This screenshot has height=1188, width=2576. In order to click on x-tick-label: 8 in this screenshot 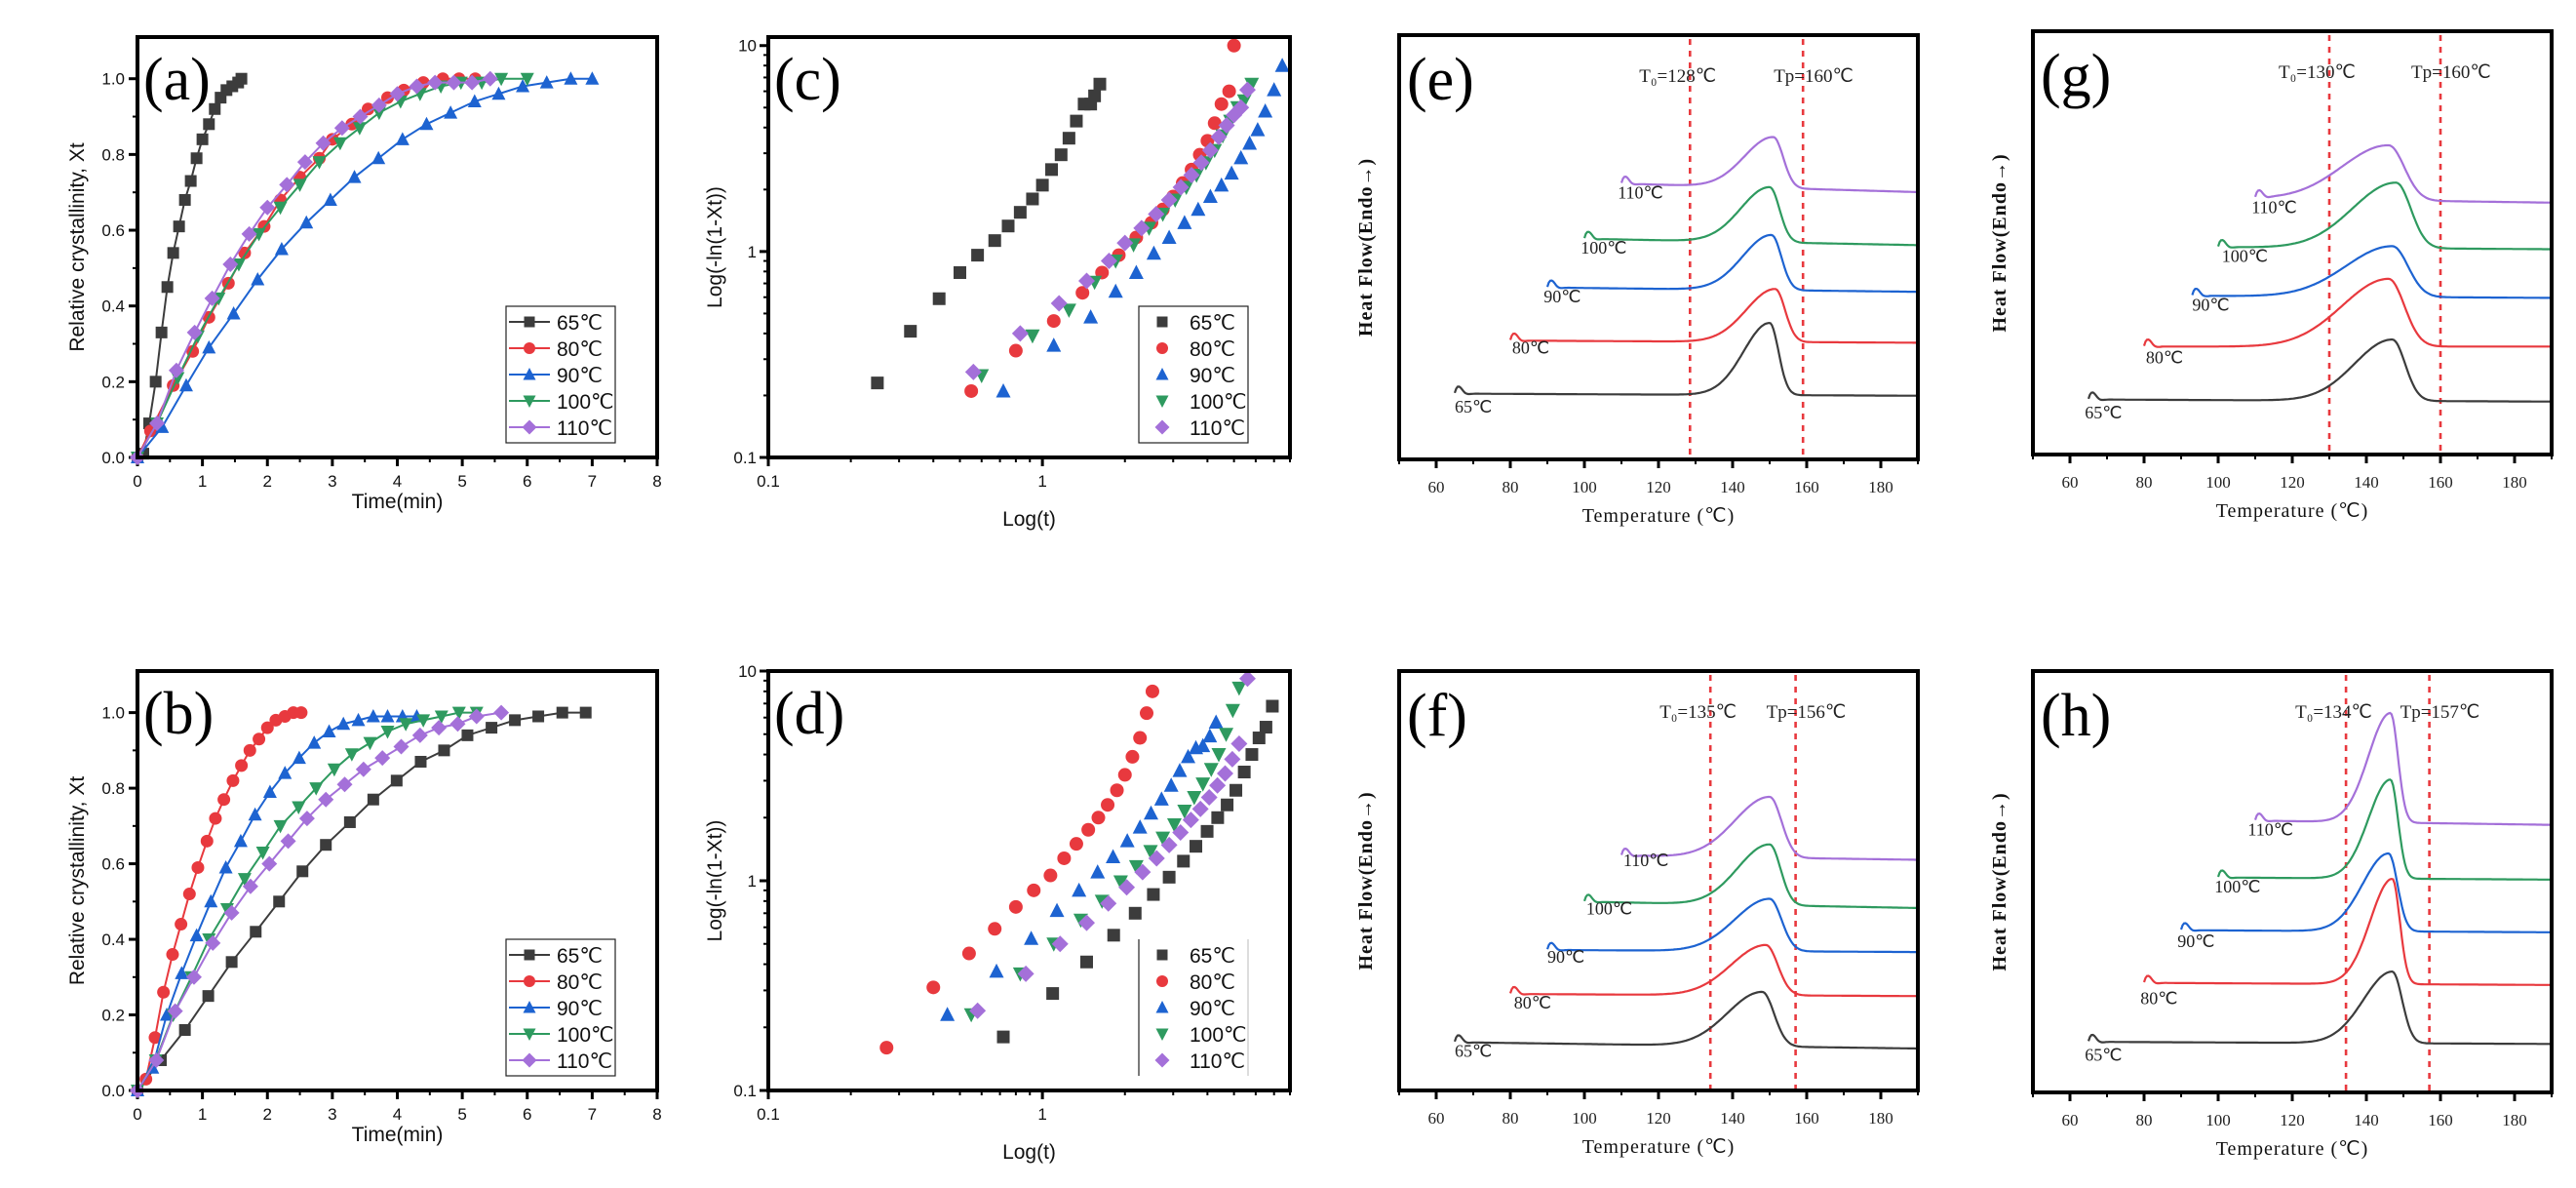, I will do `click(656, 482)`.